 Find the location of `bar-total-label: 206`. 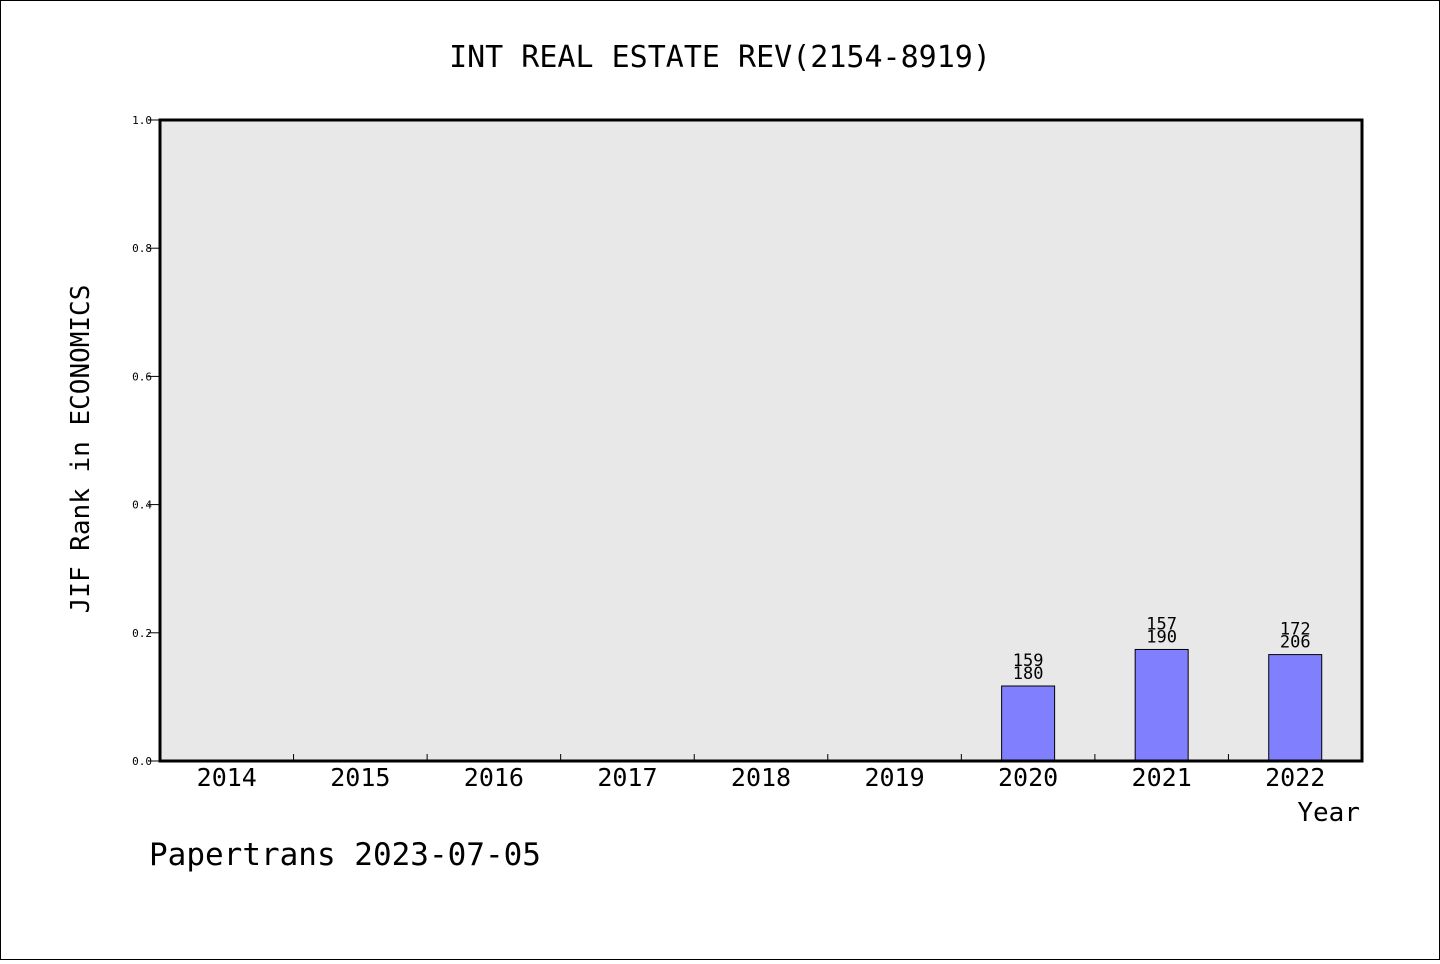

bar-total-label: 206 is located at coordinates (1295, 643).